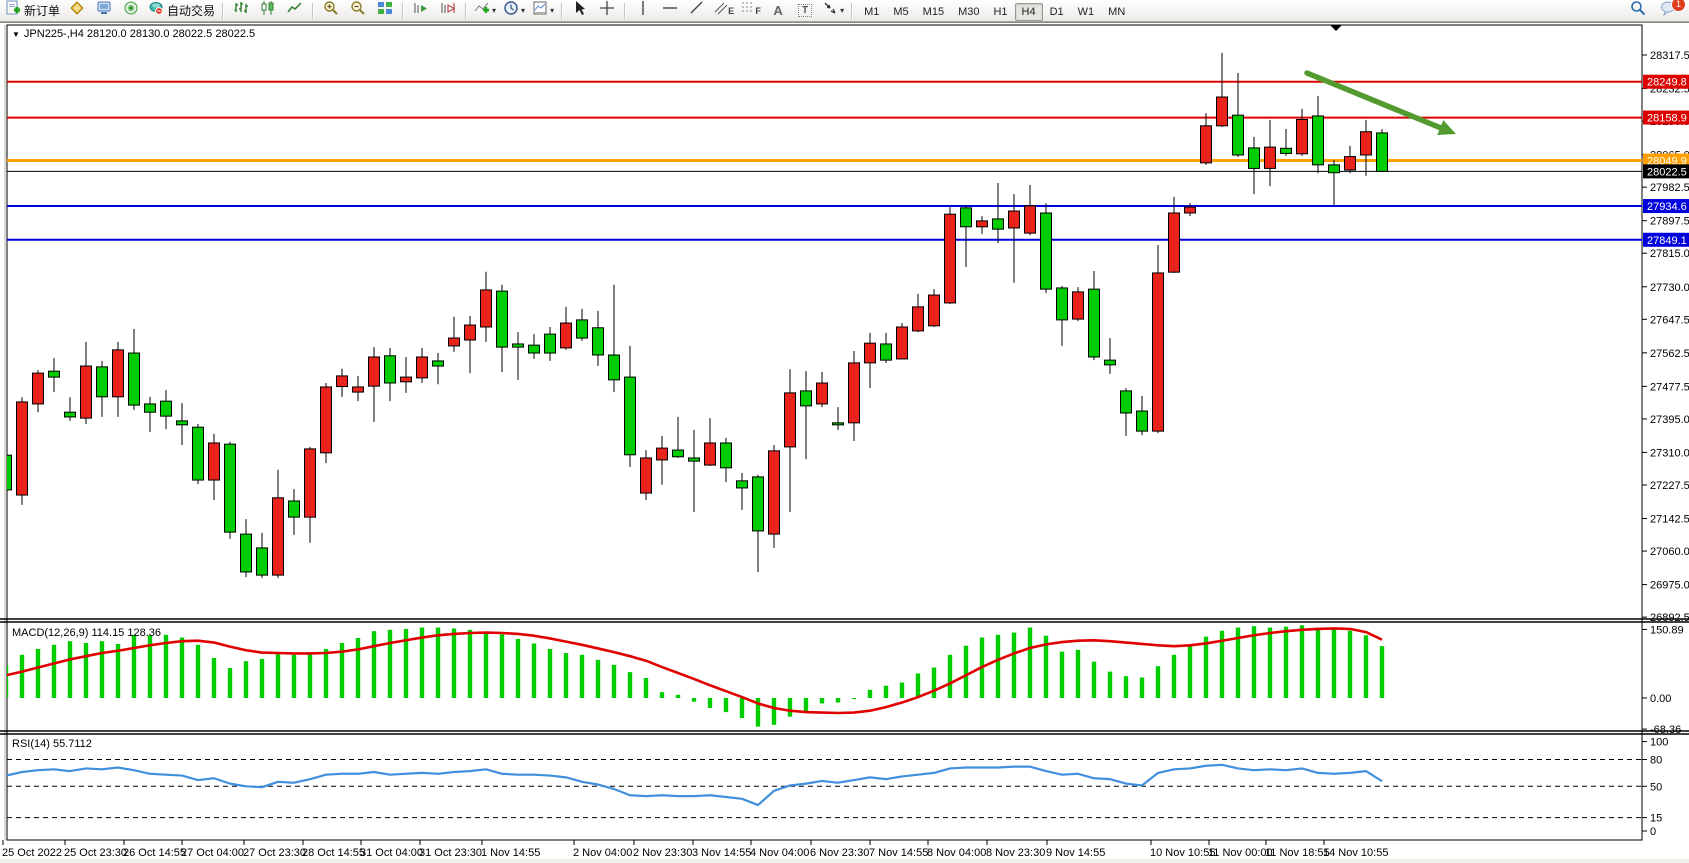  Describe the element at coordinates (77, 11) in the screenshot. I see `gem-button` at that location.